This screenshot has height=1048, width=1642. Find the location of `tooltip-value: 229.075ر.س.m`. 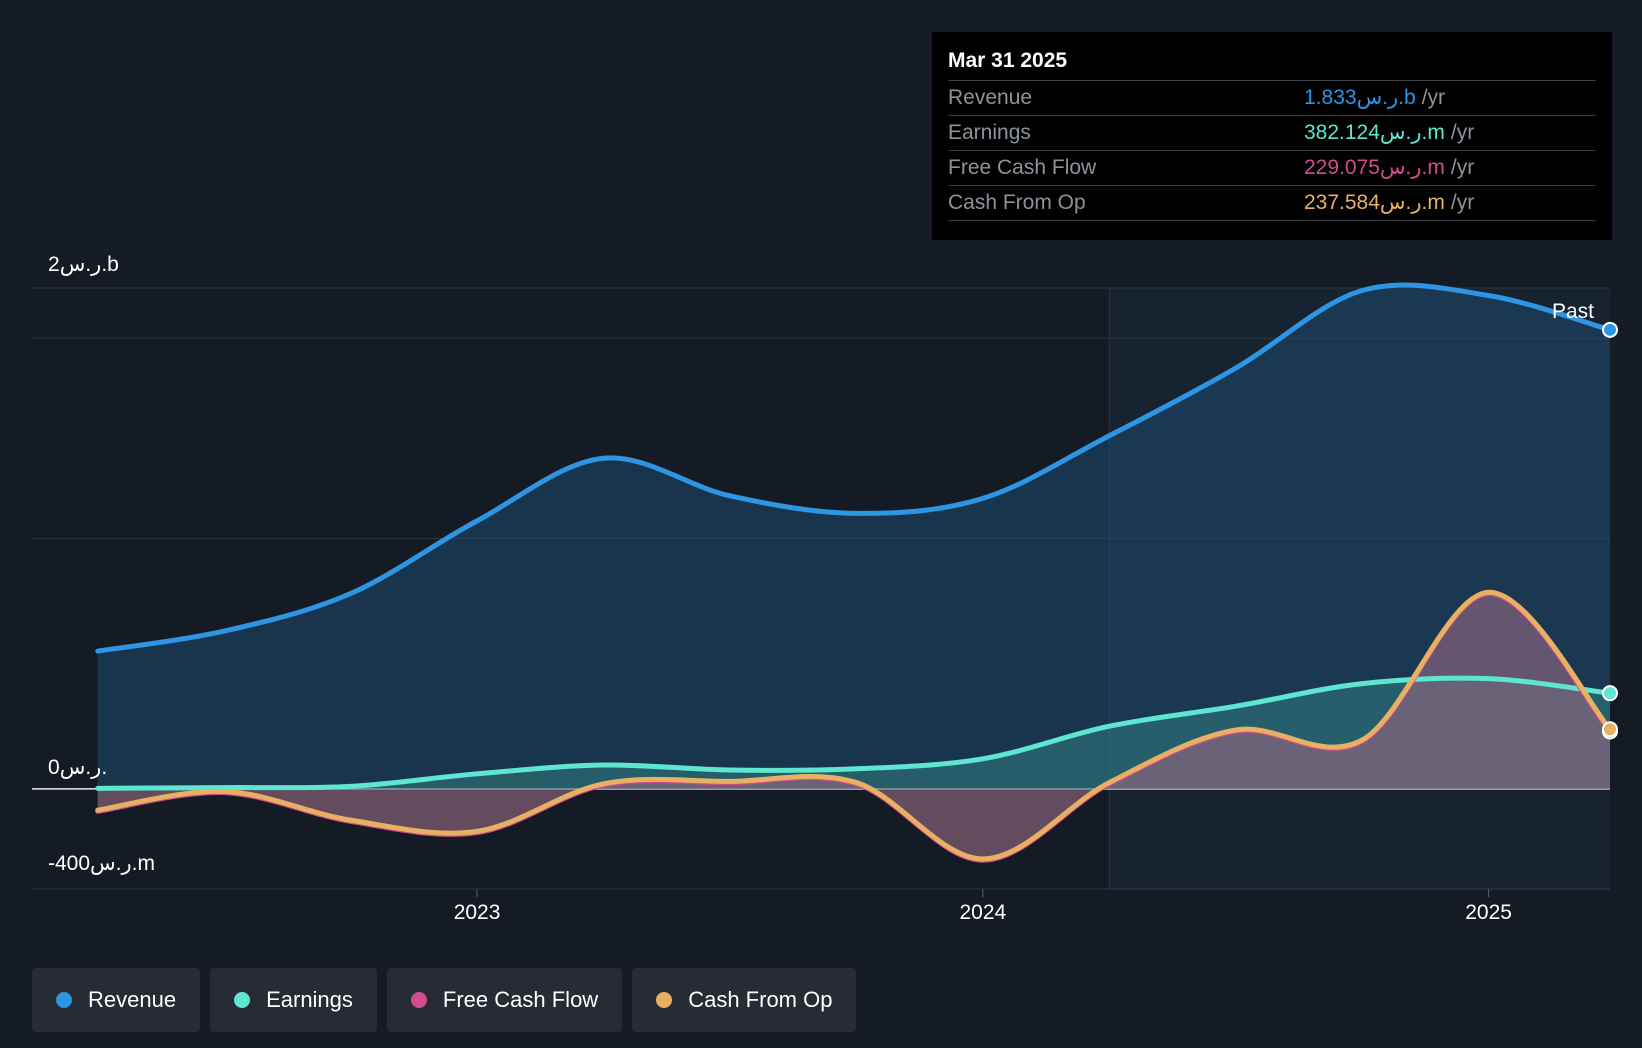

tooltip-value: 229.075ر.س.m is located at coordinates (1374, 167).